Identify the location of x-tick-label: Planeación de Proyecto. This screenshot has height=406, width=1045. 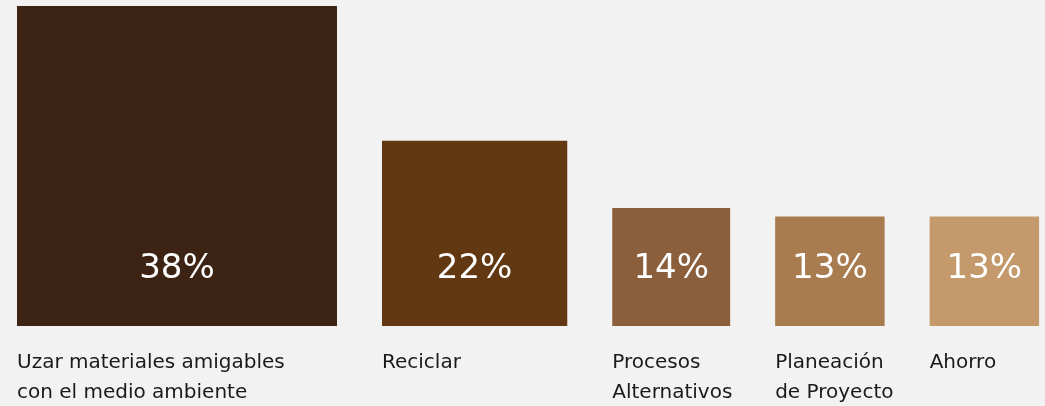
(834, 376).